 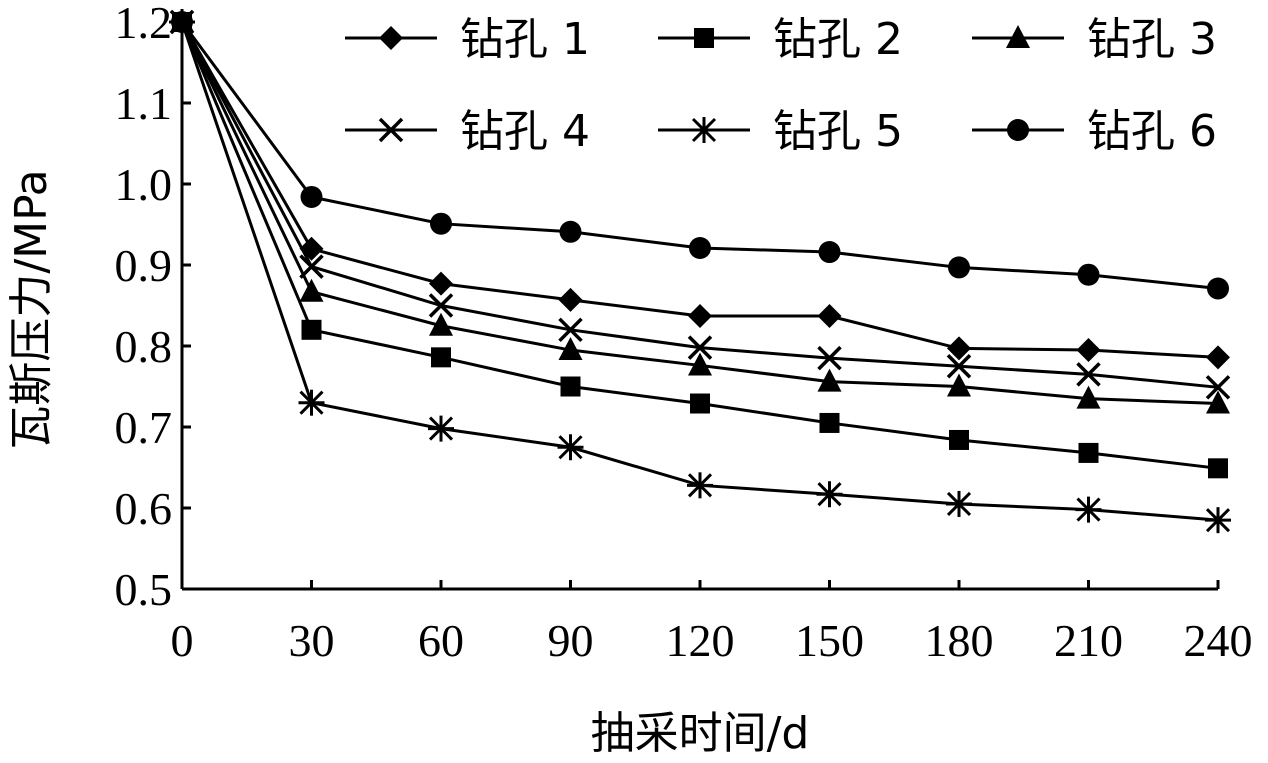 I want to click on x-tick-label: 60, so click(x=441, y=640).